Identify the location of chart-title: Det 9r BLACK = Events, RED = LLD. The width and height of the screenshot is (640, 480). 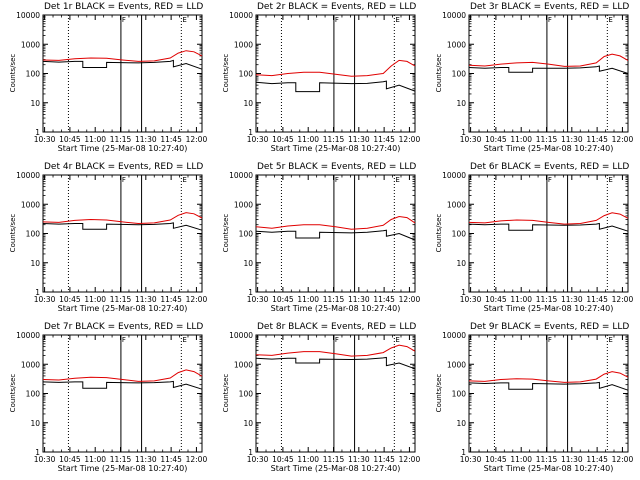
(550, 327).